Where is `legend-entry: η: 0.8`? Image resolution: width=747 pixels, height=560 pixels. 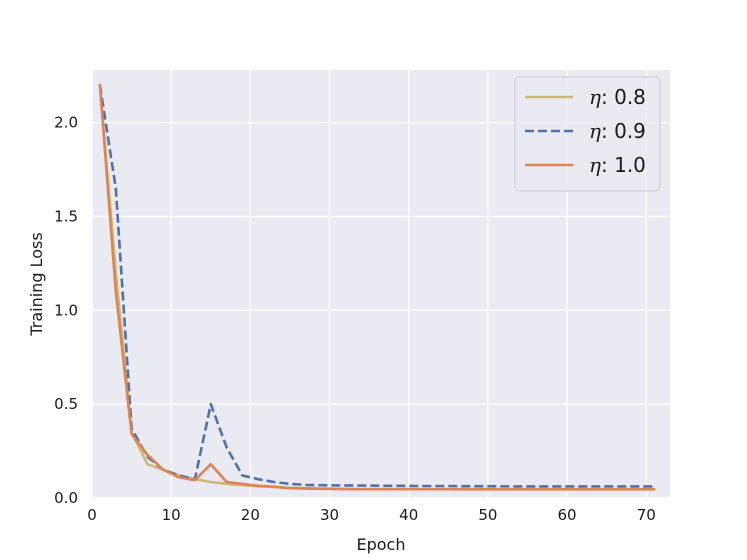 legend-entry: η: 0.8 is located at coordinates (617, 97).